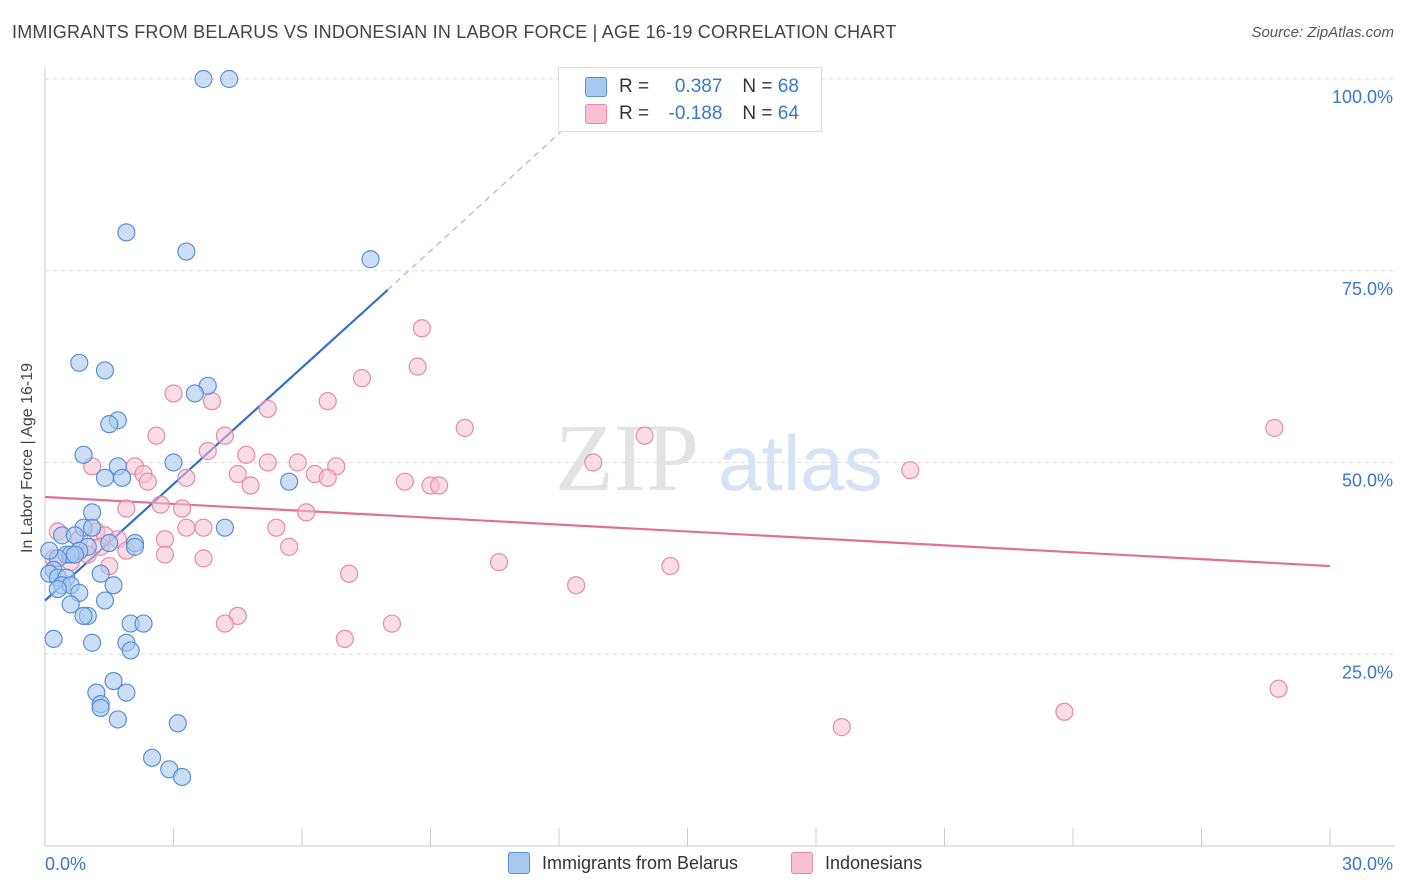 This screenshot has height=892, width=1406. I want to click on y-tick-labels: 25.0% 50.0% 75.0% 100.0%, so click(1362, 384).